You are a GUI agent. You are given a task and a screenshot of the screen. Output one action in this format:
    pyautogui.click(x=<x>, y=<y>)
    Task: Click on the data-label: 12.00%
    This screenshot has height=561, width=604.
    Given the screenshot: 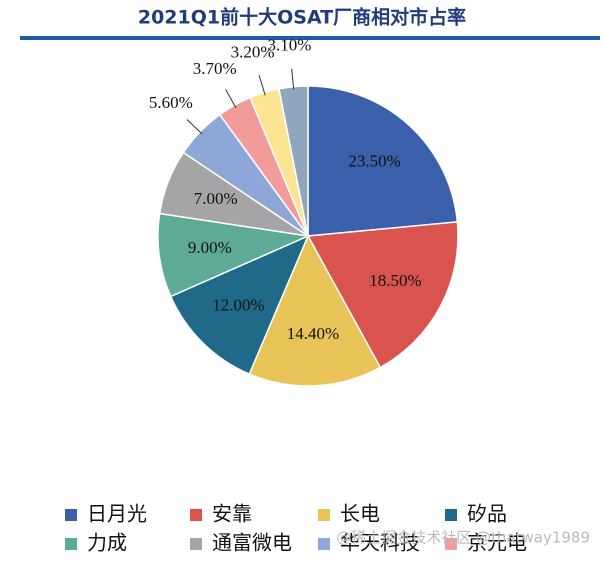 What is the action you would take?
    pyautogui.click(x=238, y=304)
    